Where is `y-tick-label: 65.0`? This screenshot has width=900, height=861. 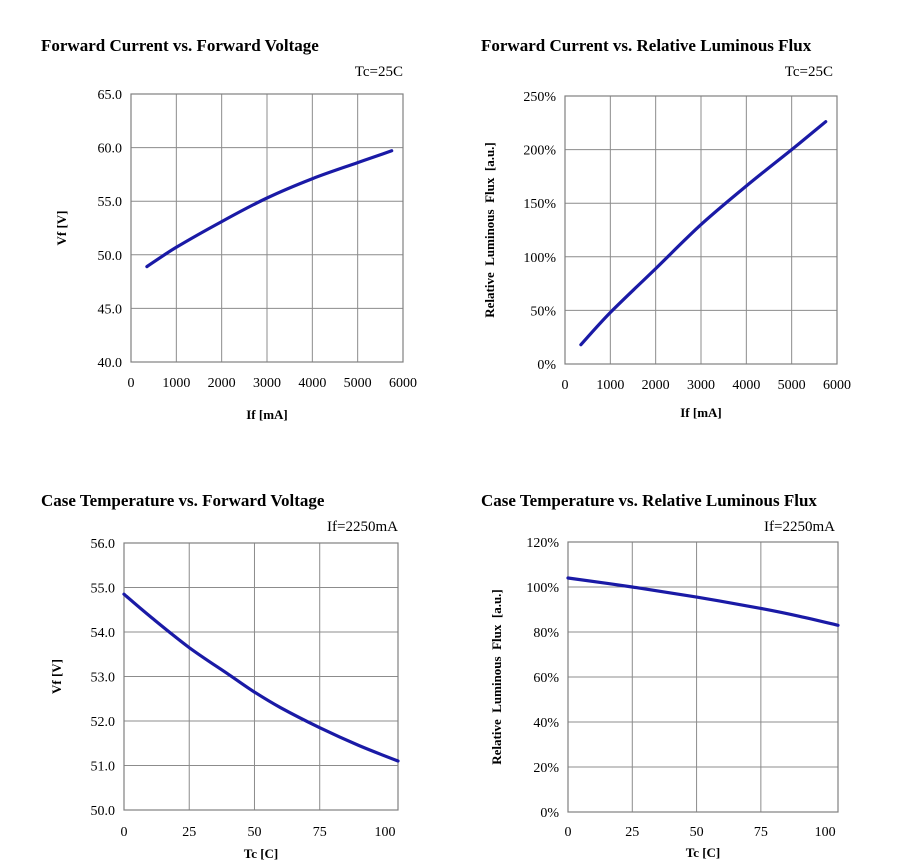
y-tick-label: 65.0 is located at coordinates (110, 95).